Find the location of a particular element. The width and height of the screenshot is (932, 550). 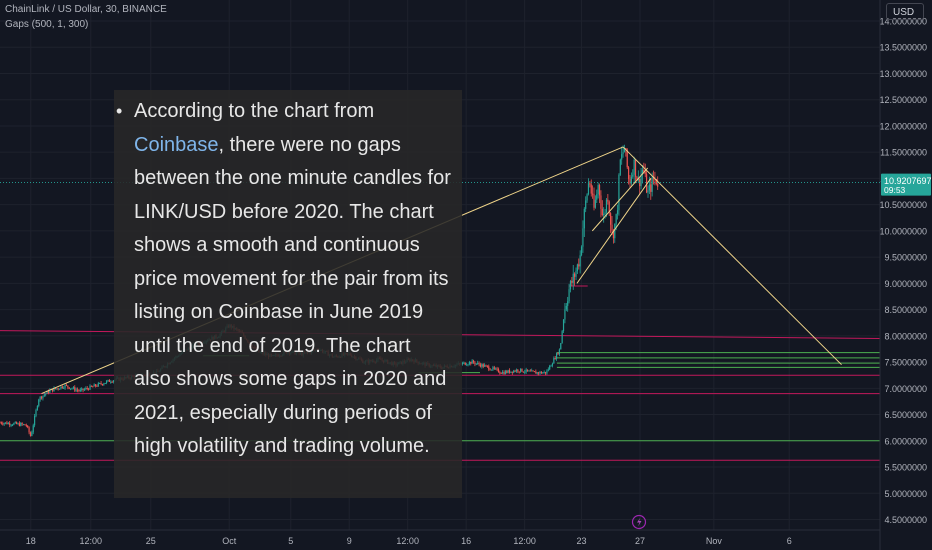

y-tick-label: 12.0000000 is located at coordinates (903, 126).